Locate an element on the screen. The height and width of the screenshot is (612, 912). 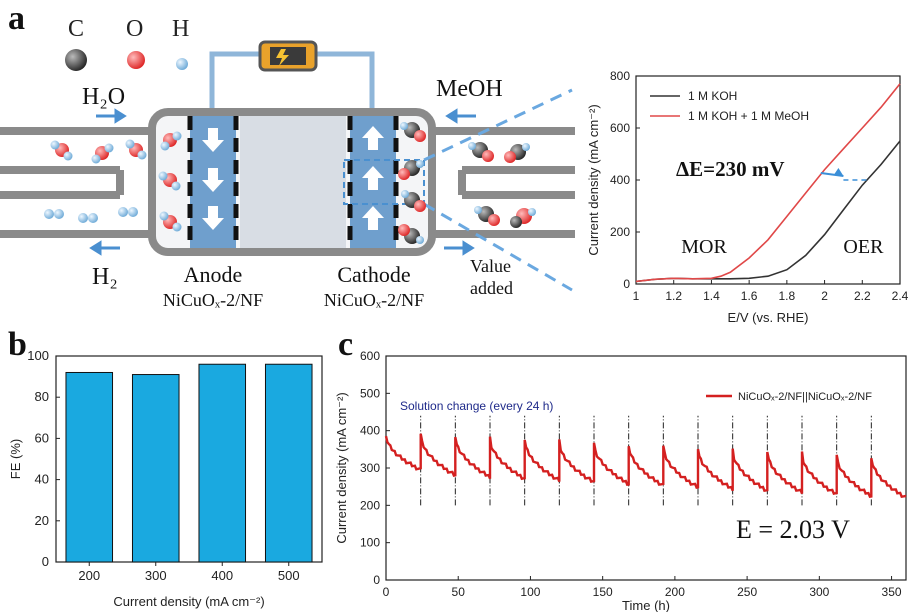
legend-label-1: 1 M KOH is located at coordinates (712, 96).